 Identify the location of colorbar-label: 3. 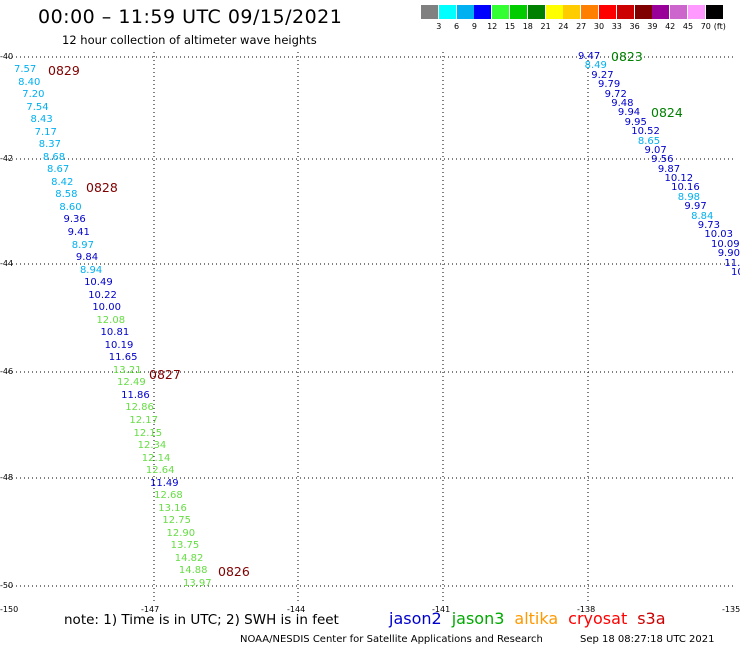
(439, 26).